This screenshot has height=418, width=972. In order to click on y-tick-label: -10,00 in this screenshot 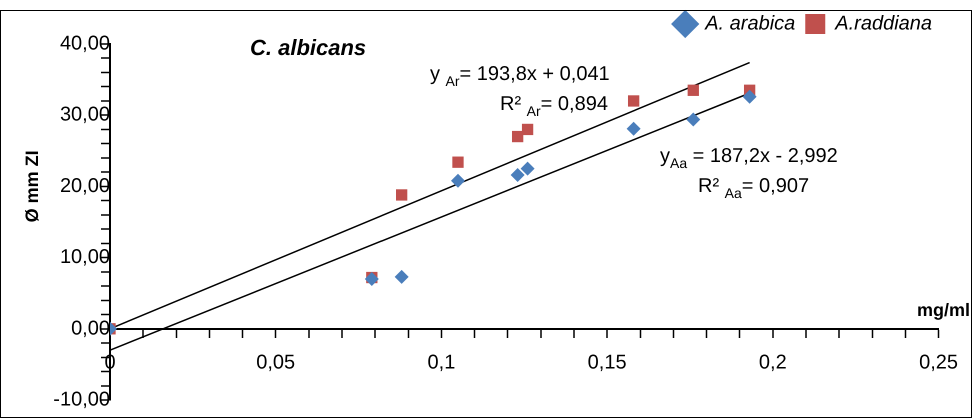, I will do `click(81, 399)`.